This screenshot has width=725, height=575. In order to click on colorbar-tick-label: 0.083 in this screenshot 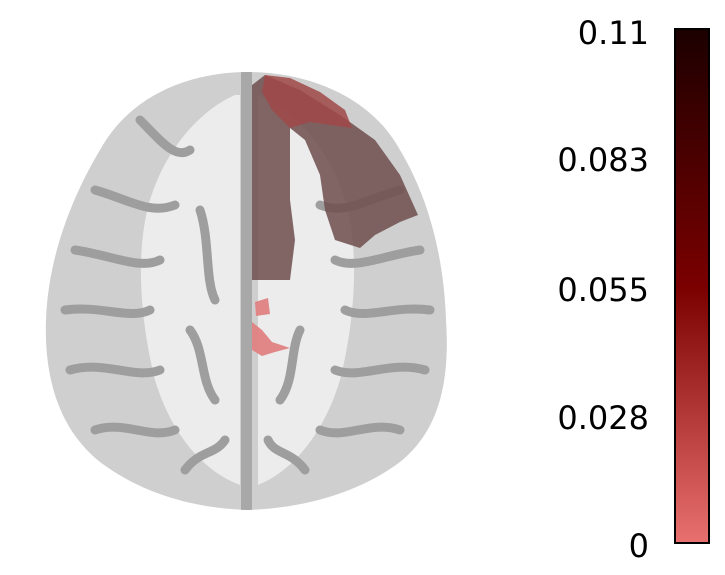, I will do `click(603, 160)`.